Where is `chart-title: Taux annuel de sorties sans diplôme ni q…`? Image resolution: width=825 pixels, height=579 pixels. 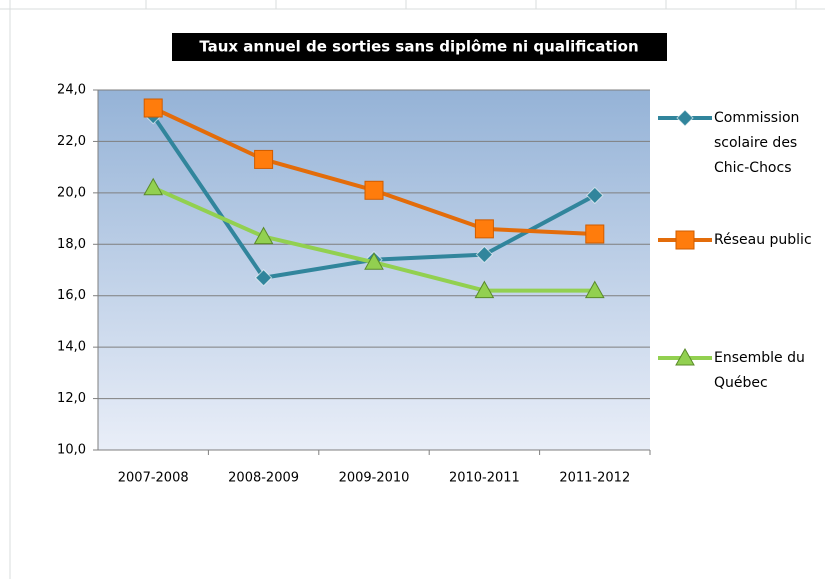 chart-title: Taux annuel de sorties sans diplôme ni q… is located at coordinates (418, 47).